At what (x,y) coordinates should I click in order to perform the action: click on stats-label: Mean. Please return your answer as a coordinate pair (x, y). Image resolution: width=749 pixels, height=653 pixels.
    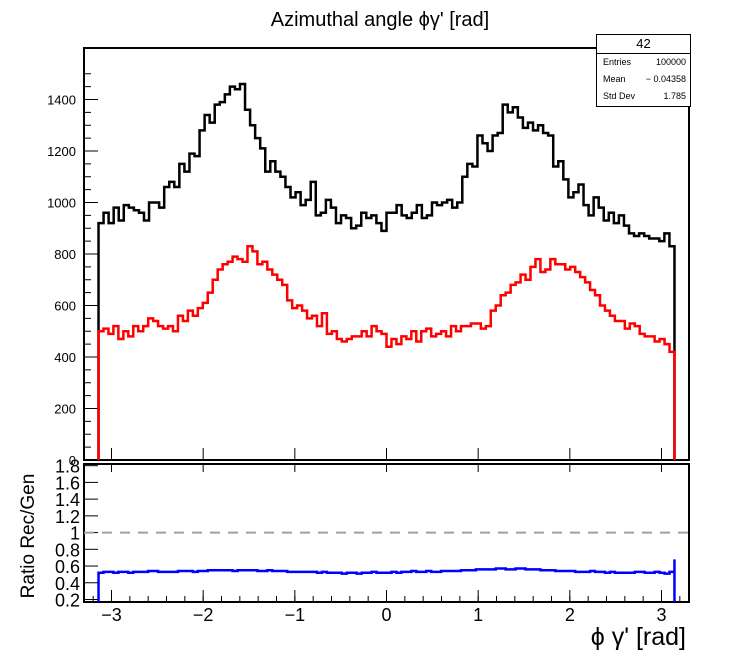
    Looking at the image, I should click on (614, 79).